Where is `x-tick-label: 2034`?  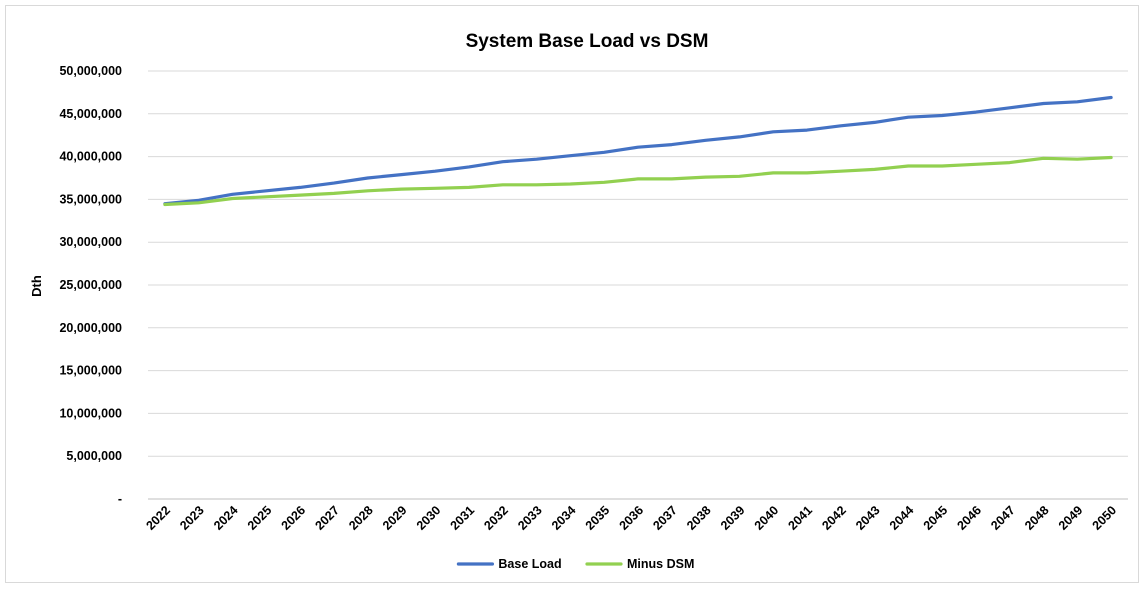 x-tick-label: 2034 is located at coordinates (564, 518).